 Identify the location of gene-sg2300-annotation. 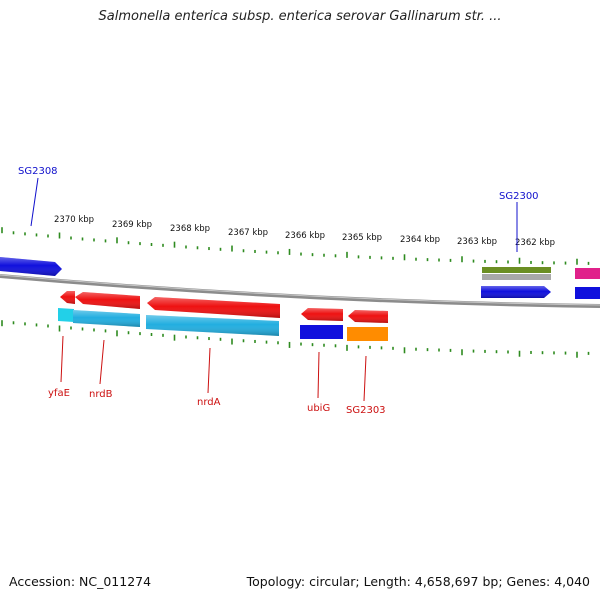
(516, 273).